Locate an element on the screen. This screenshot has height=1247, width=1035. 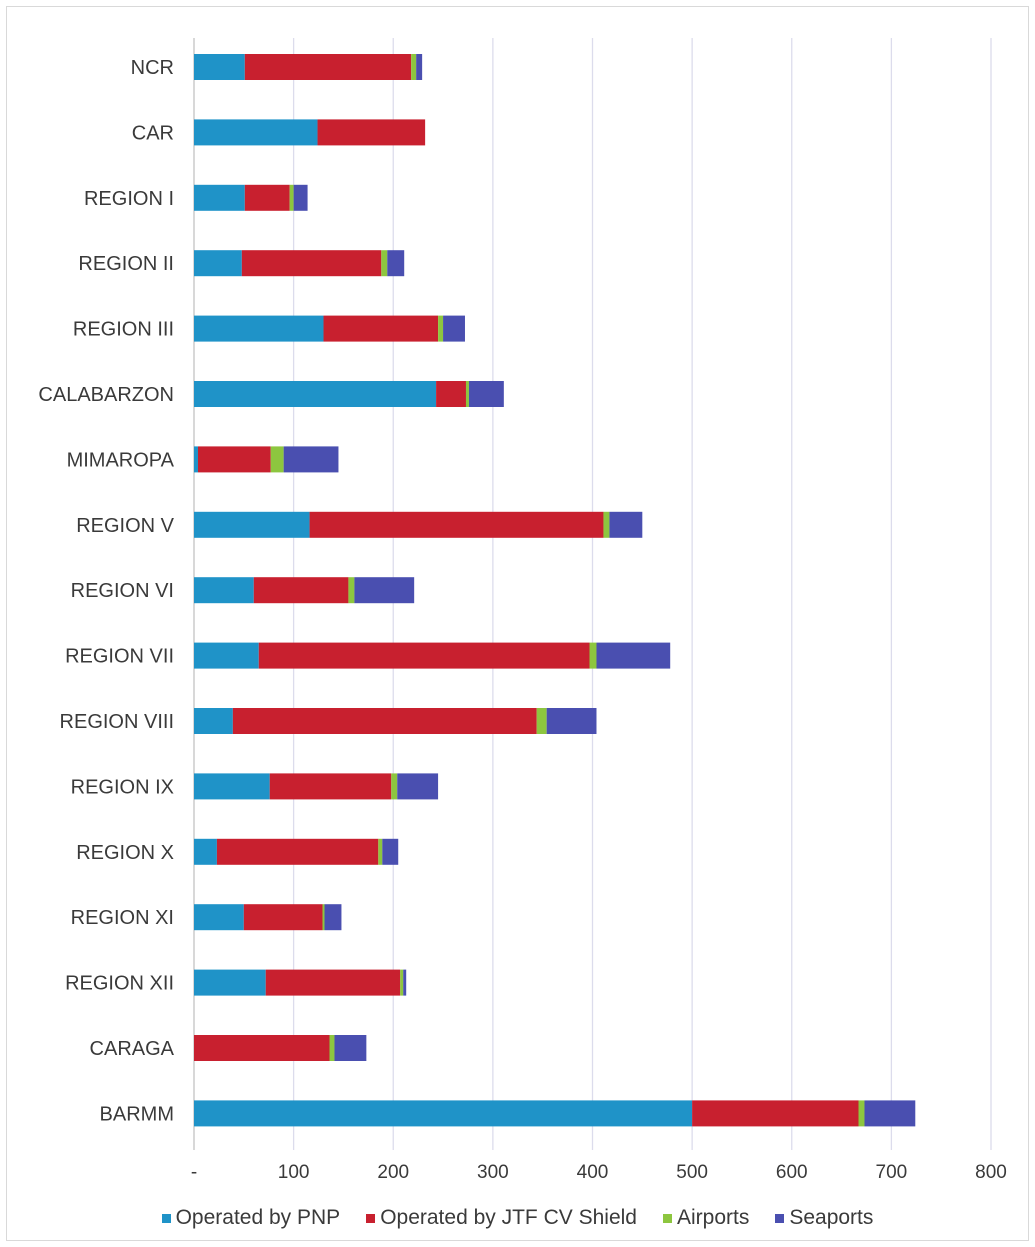
legend-item: Operated by PNP is located at coordinates (251, 1218).